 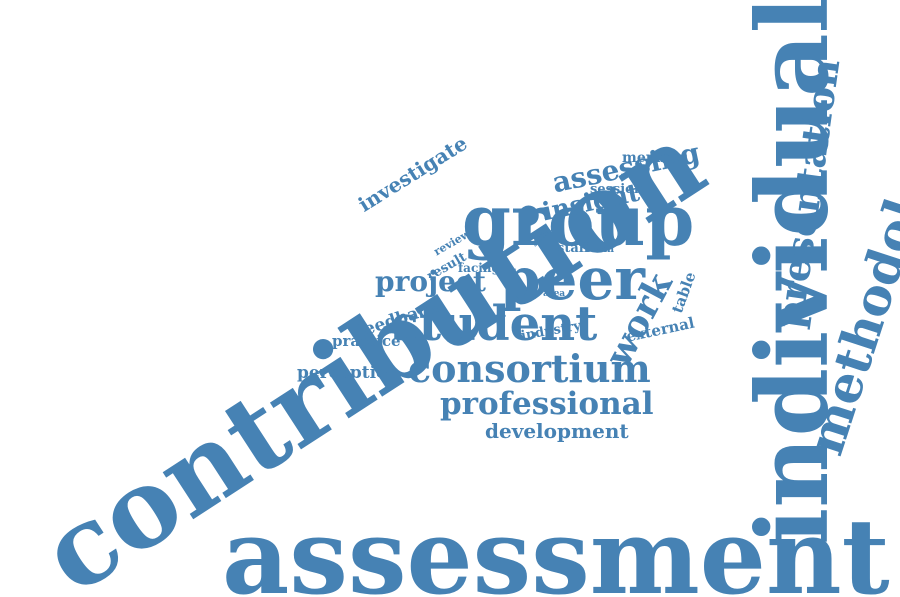 I want to click on word-investigate: investigate, so click(x=412, y=173).